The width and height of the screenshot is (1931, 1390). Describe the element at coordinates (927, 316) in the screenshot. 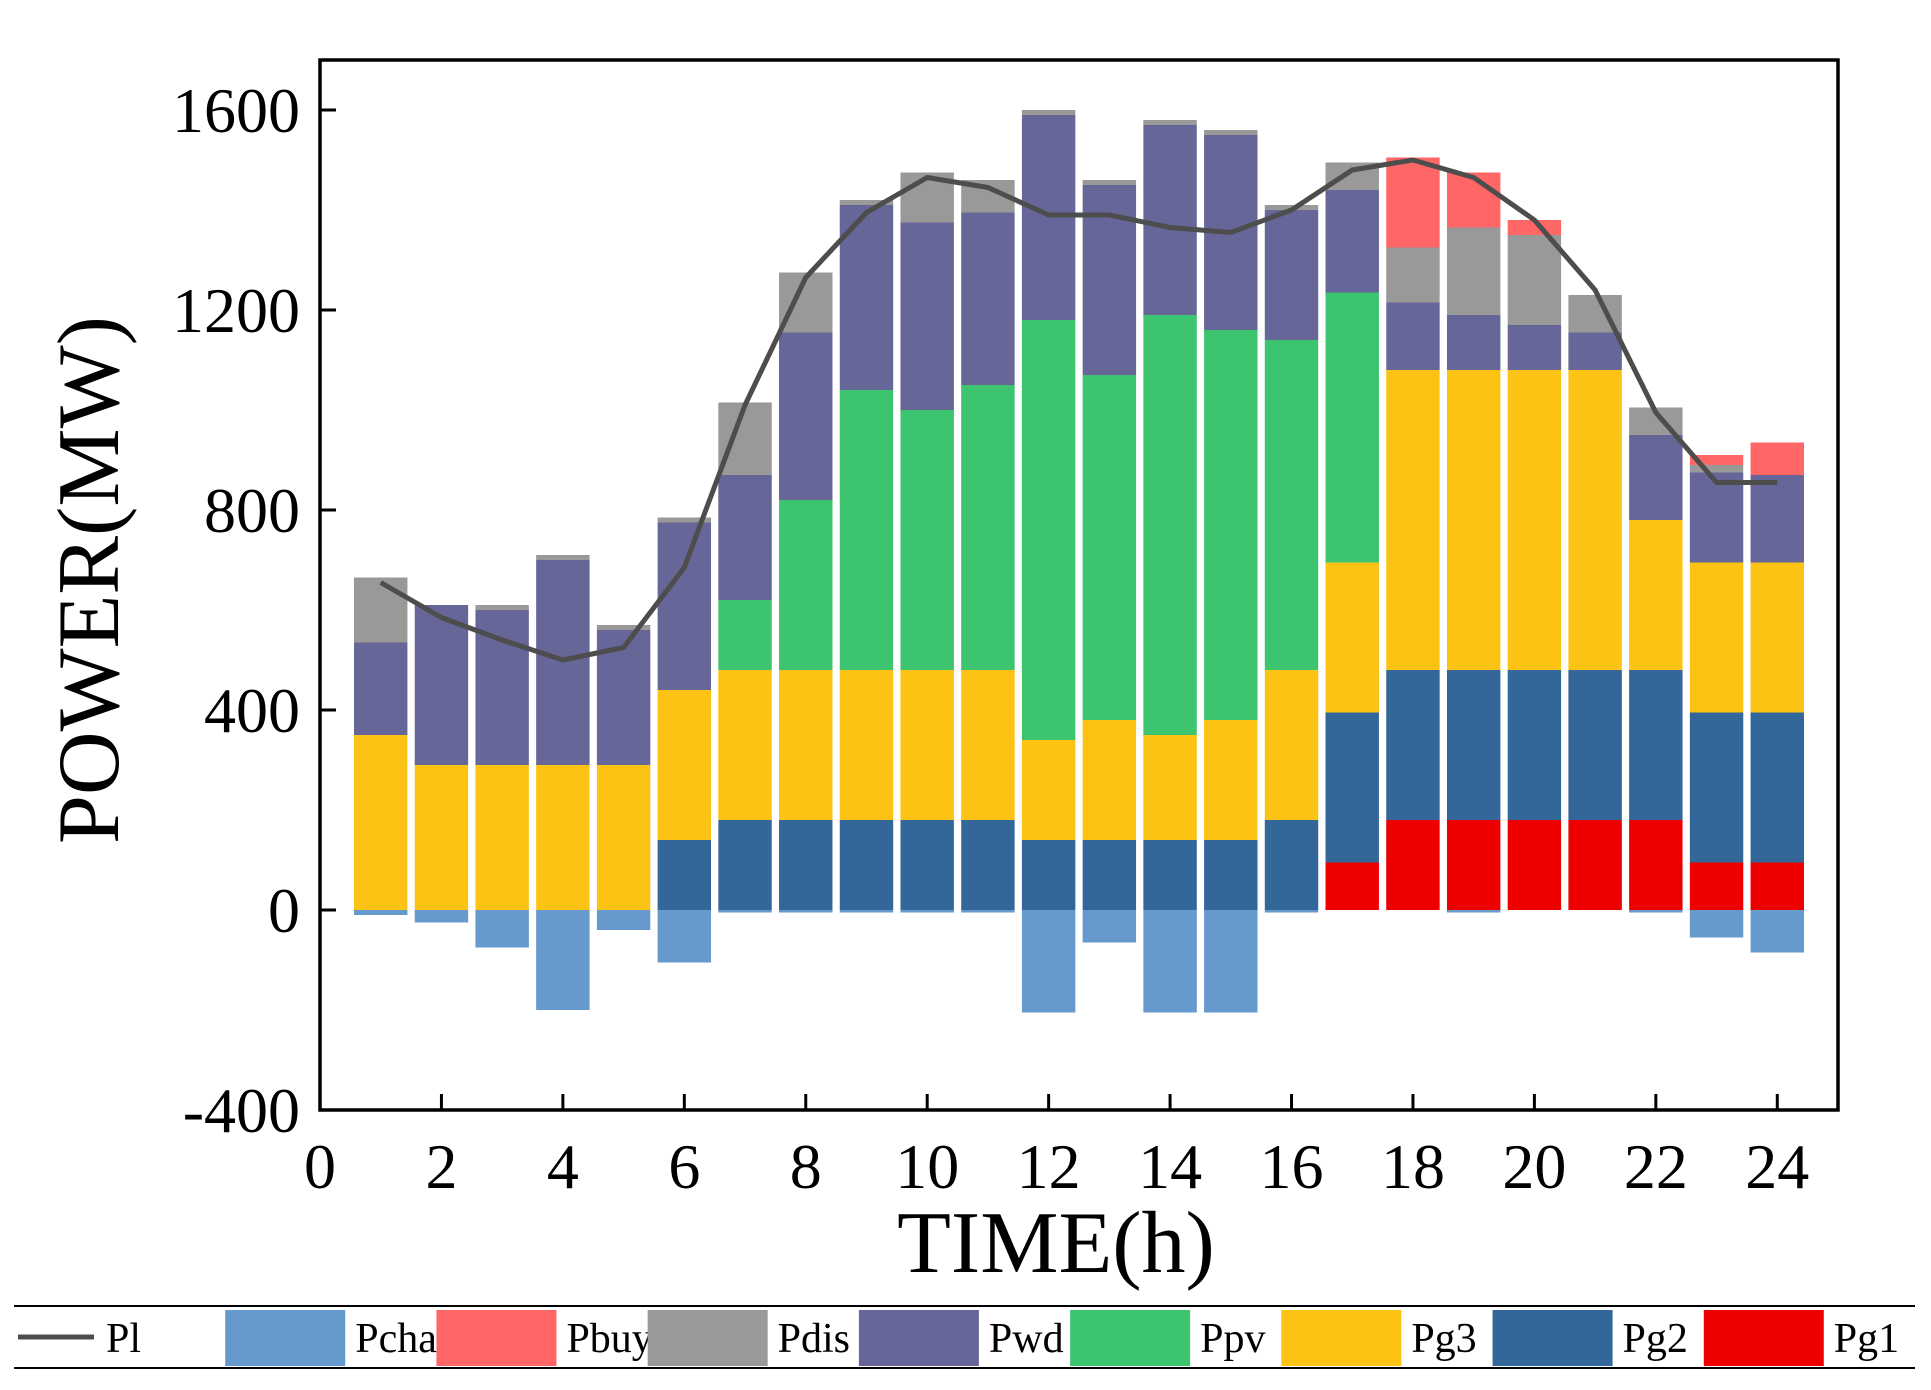

I see `bar-pwd-h10` at that location.